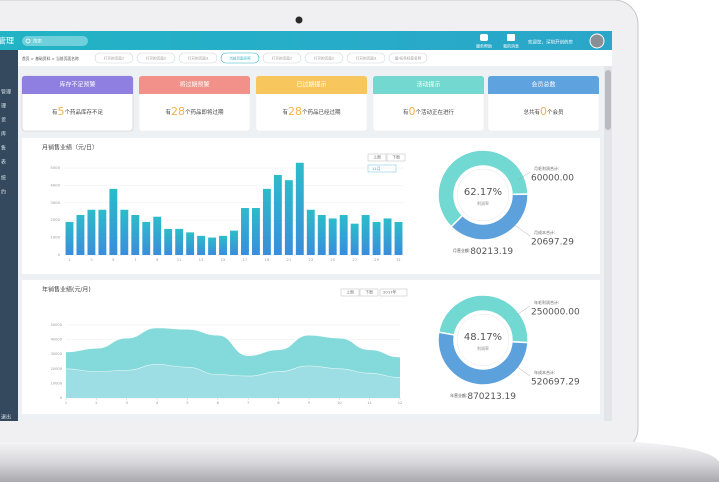  Describe the element at coordinates (7, 41) in the screenshot. I see `app-title: 管理` at that location.